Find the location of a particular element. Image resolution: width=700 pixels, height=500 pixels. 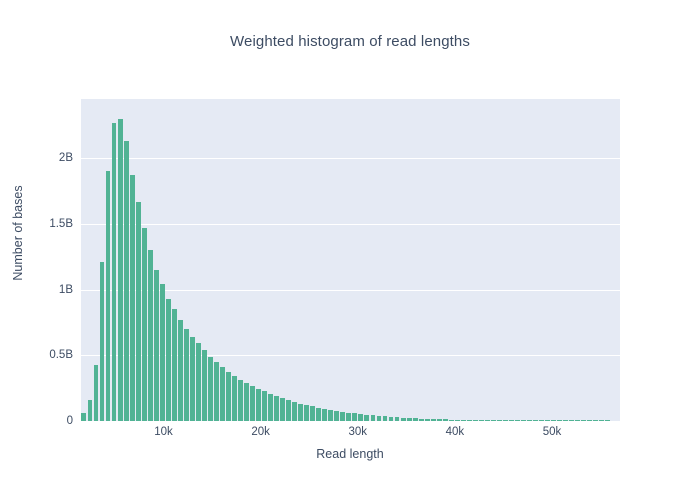

y-axis-tick-label: 0 is located at coordinates (69, 421).